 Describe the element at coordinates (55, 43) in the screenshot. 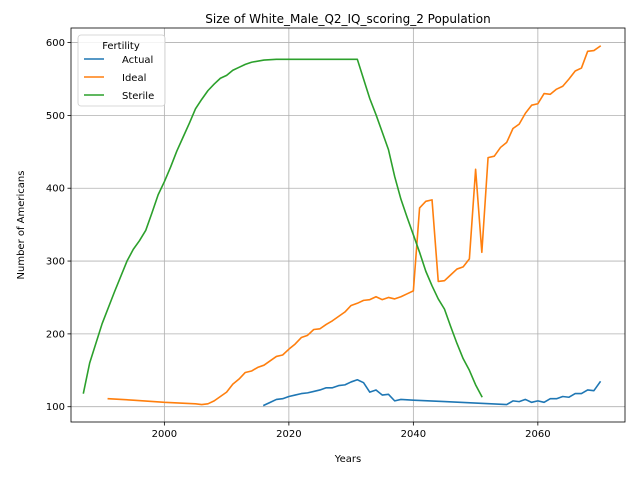

I see `y-tick-label: 600` at that location.